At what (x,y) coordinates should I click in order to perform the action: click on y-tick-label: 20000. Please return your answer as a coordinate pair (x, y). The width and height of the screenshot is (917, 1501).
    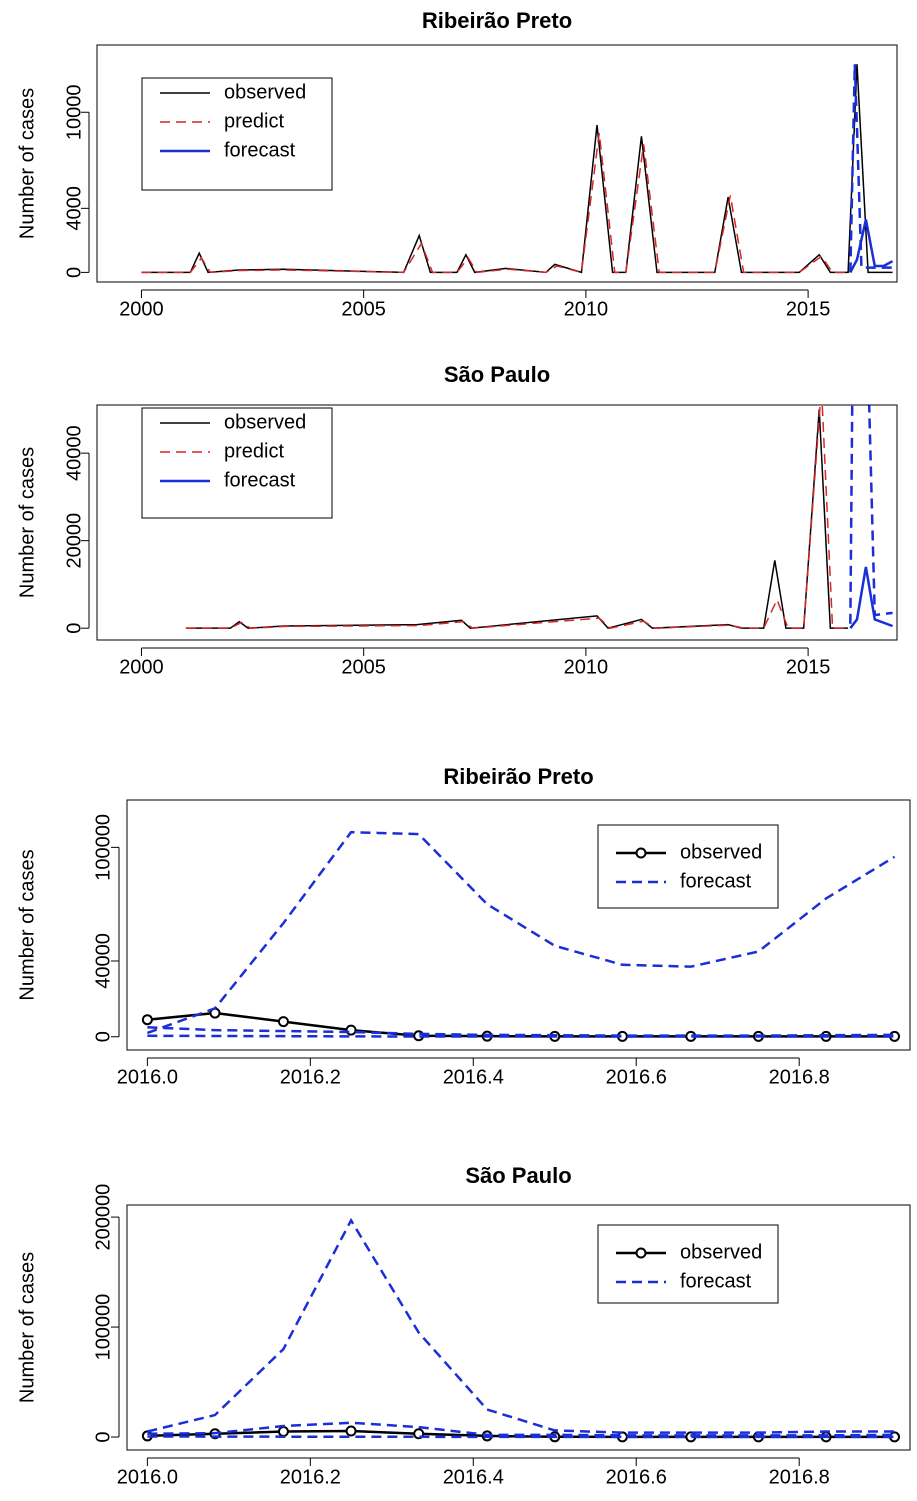
    Looking at the image, I should click on (74, 541).